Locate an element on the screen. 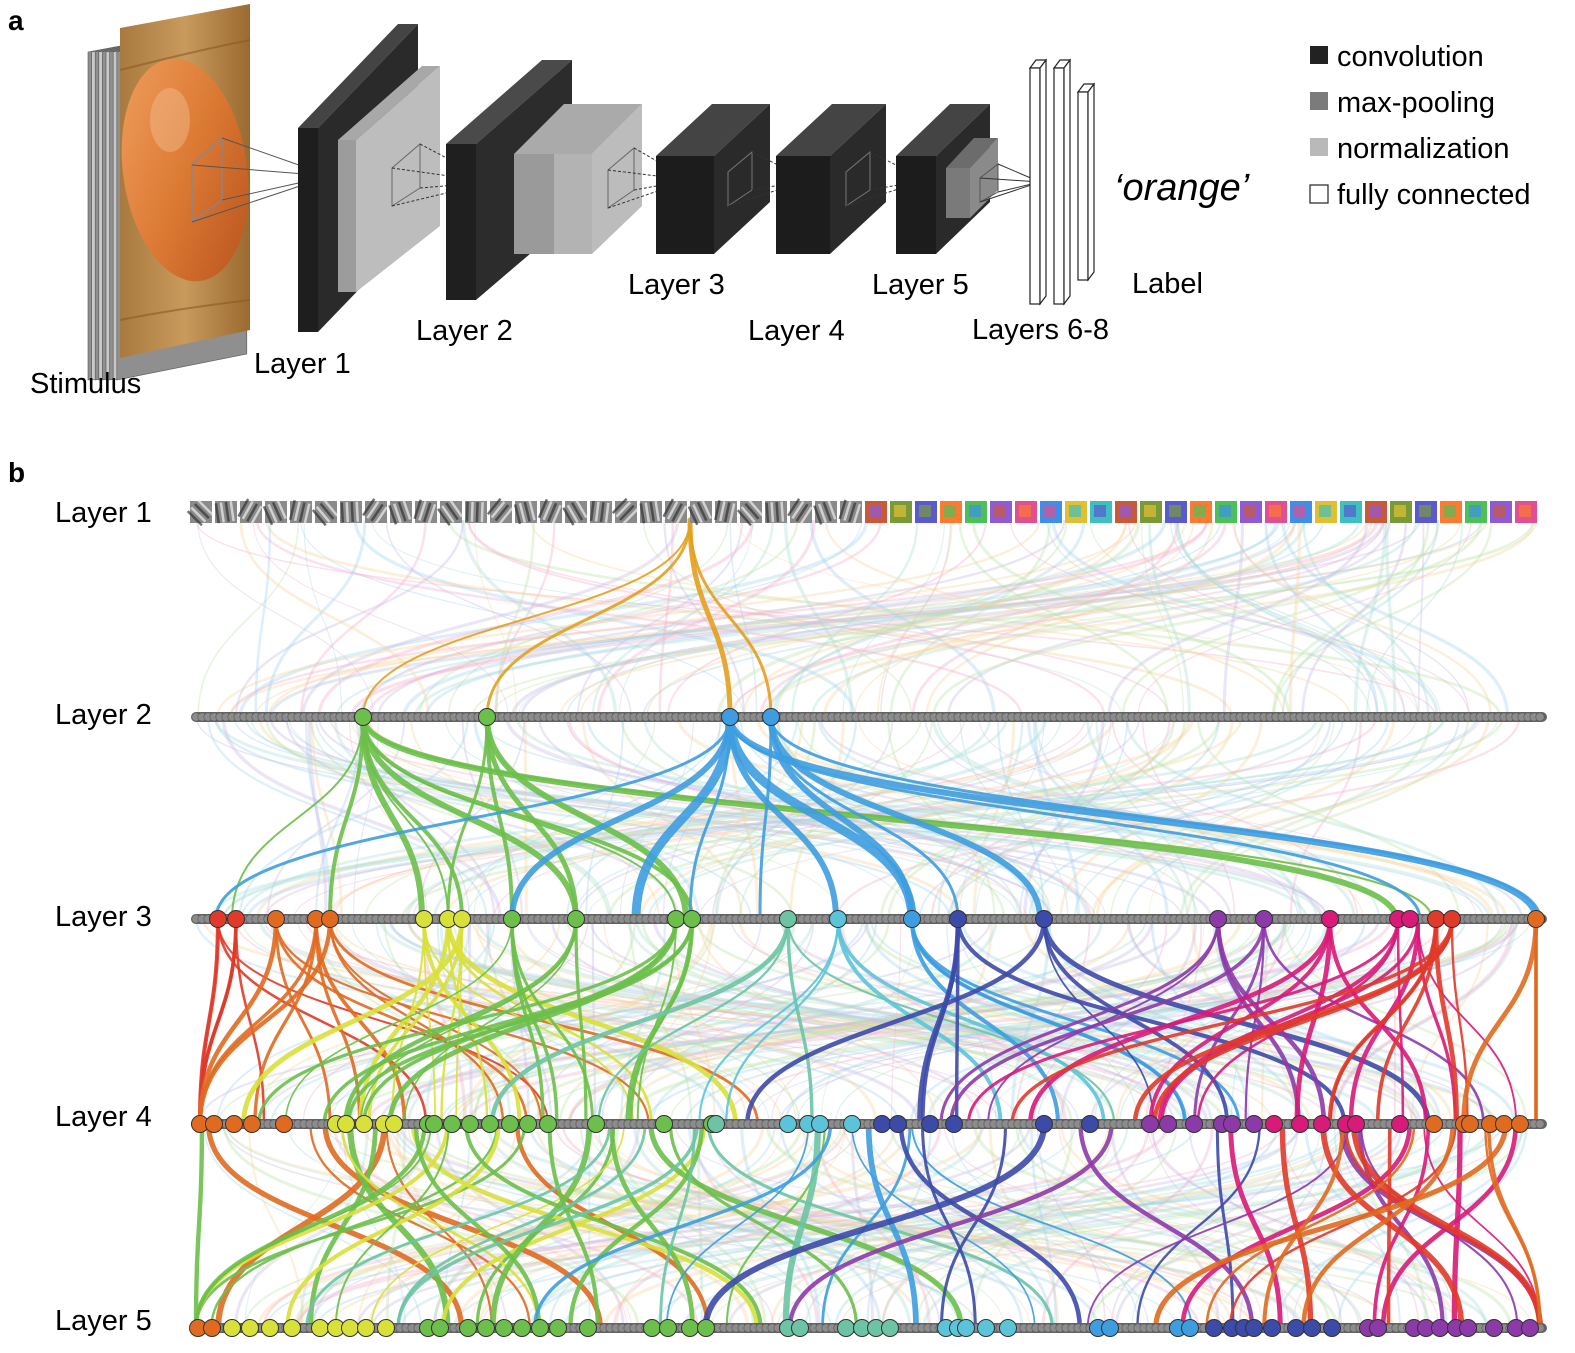 The width and height of the screenshot is (1575, 1353). legend-label-normalization: normalization is located at coordinates (1423, 149).